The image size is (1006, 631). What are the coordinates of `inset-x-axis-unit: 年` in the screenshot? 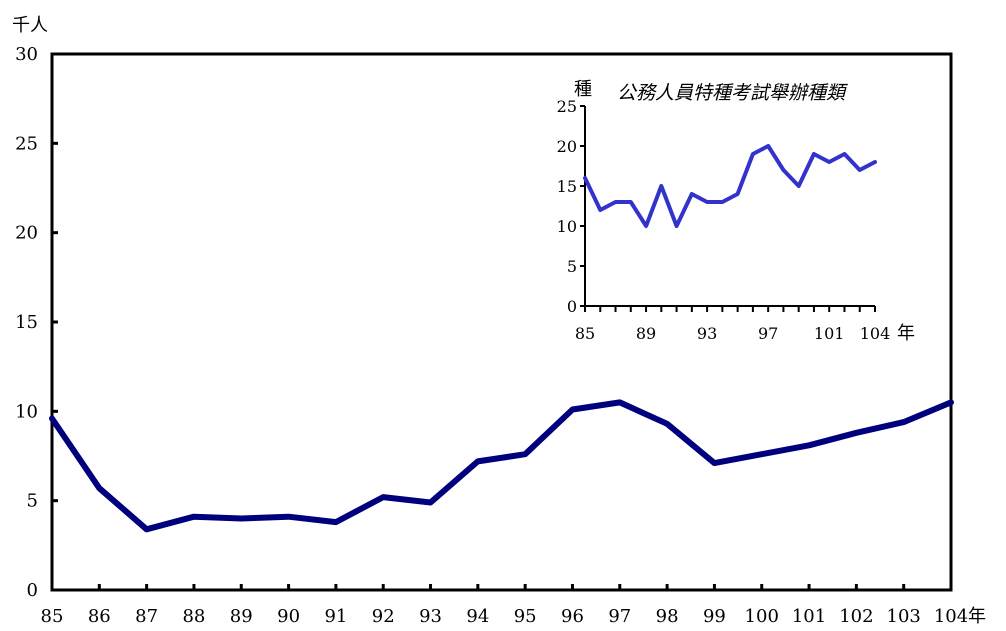 It's located at (906, 333).